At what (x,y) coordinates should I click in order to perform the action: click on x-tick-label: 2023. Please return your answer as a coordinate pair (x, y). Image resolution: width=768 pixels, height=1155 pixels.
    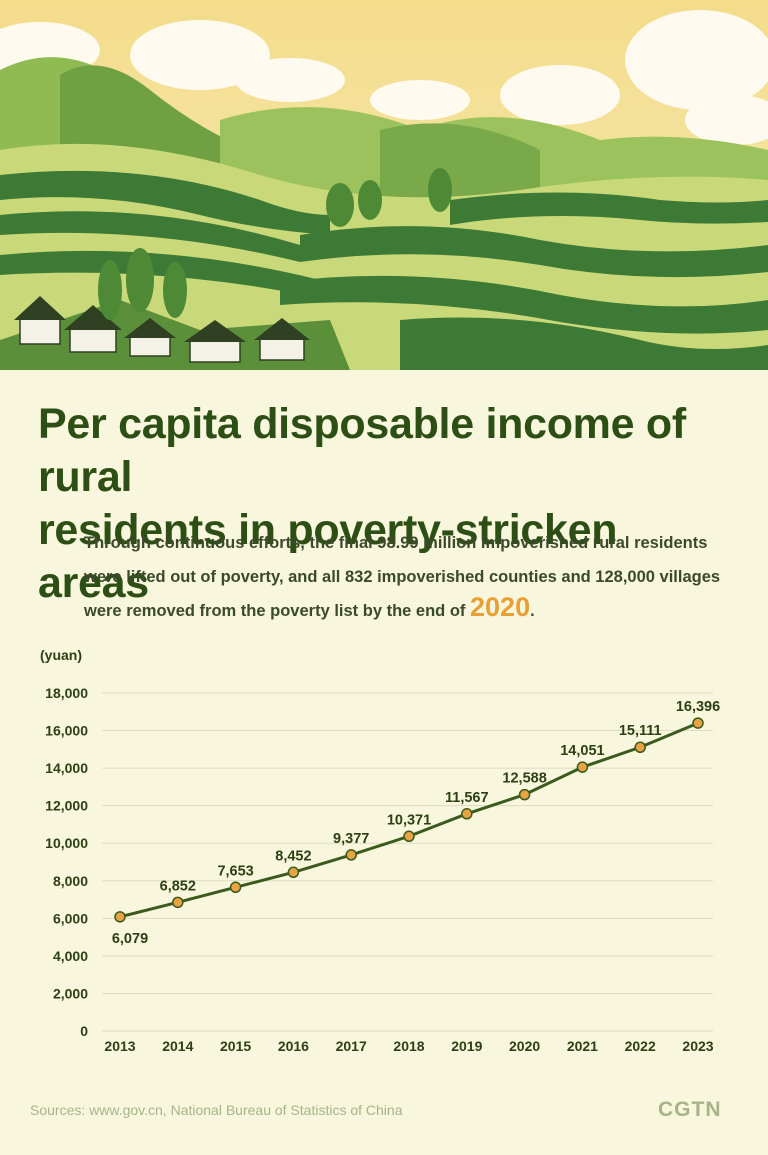
    Looking at the image, I should click on (697, 1046).